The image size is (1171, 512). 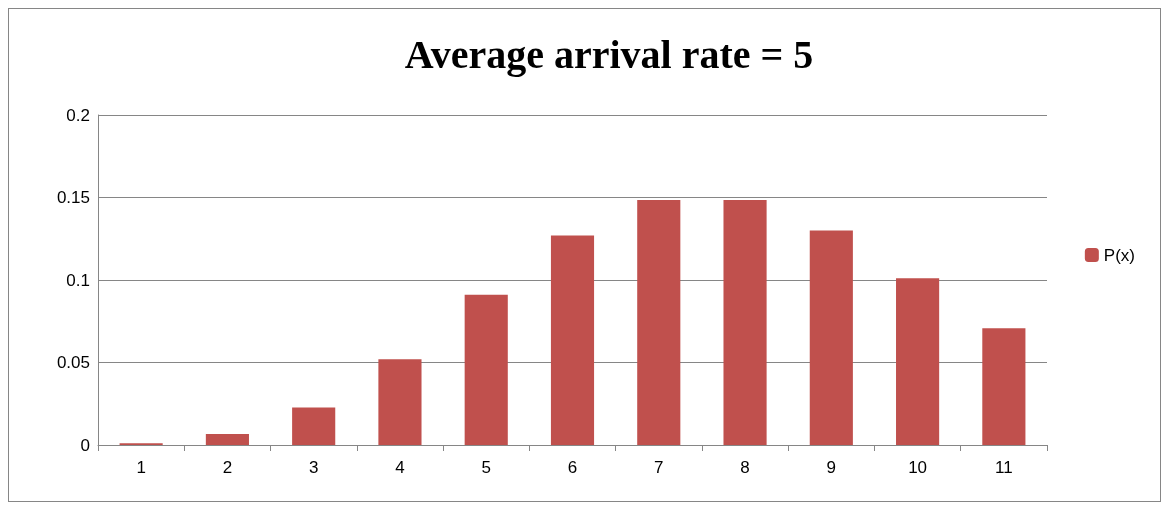 I want to click on x-tick-label: 9, so click(x=831, y=467).